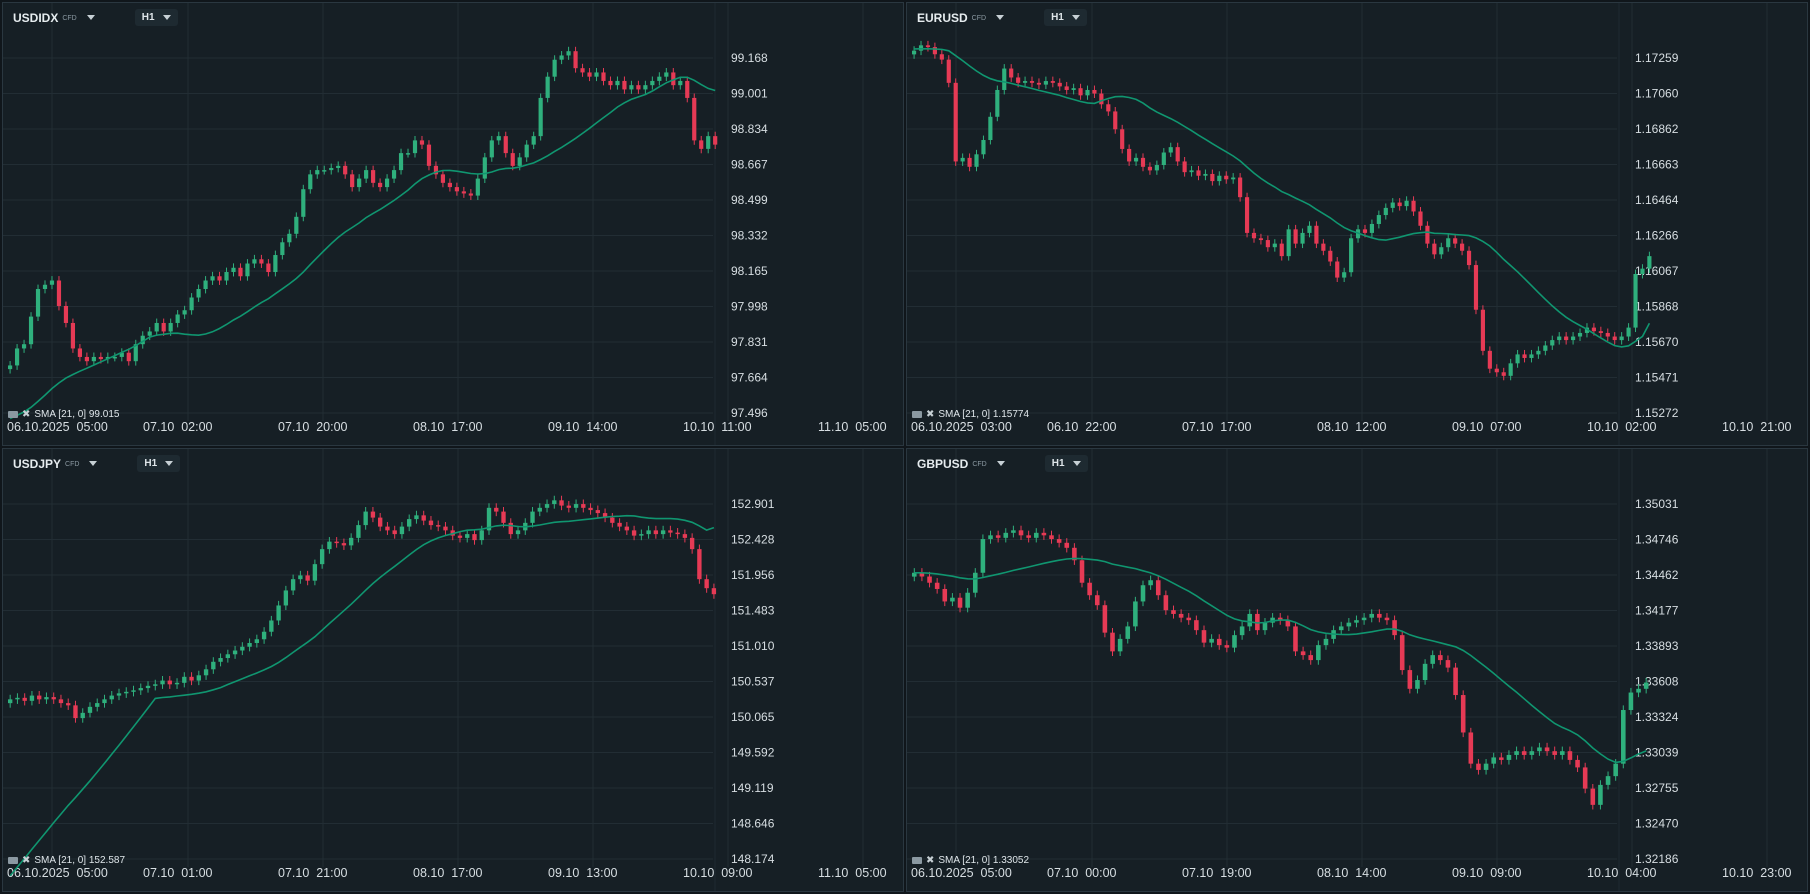 The height and width of the screenshot is (894, 1810). I want to click on close-icon: ✖, so click(26, 860).